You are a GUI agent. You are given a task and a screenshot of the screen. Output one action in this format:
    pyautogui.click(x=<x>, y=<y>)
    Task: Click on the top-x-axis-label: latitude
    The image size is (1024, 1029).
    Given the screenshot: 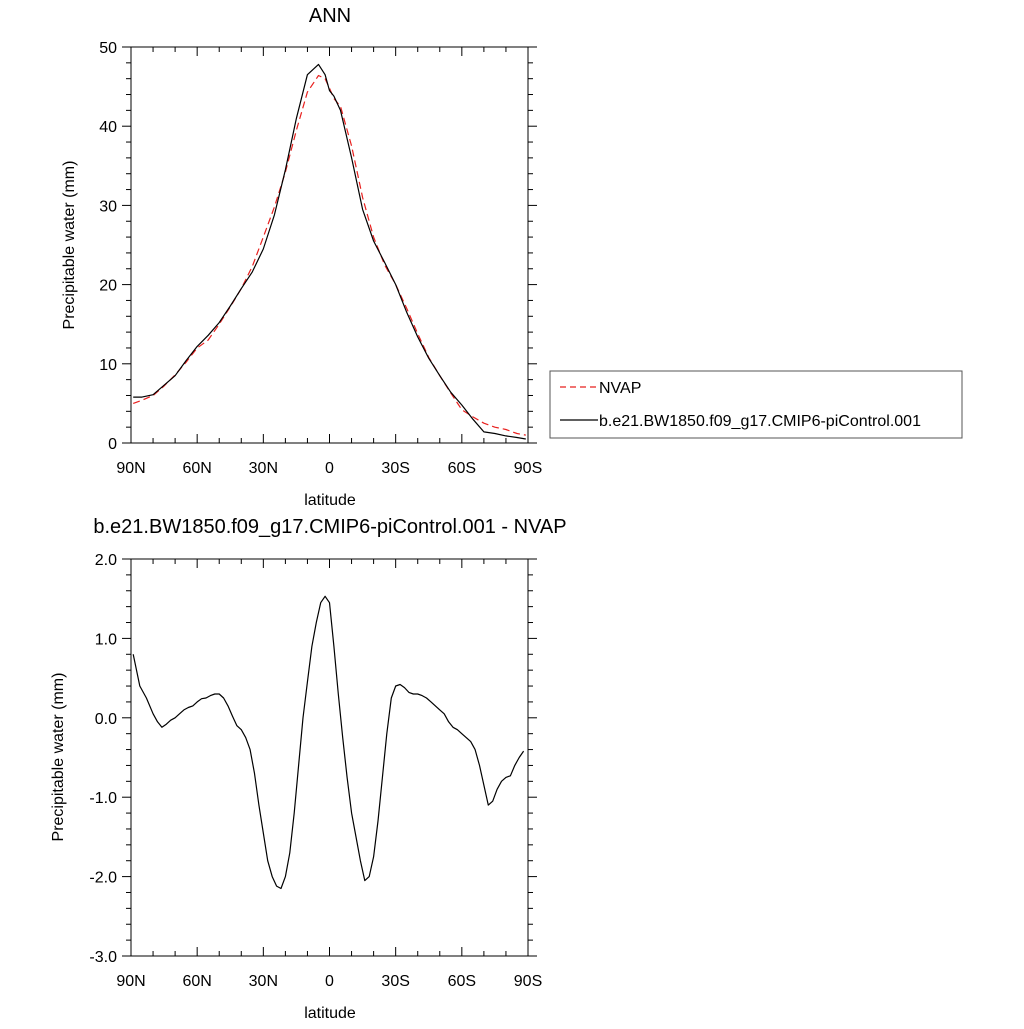 What is the action you would take?
    pyautogui.click(x=330, y=500)
    